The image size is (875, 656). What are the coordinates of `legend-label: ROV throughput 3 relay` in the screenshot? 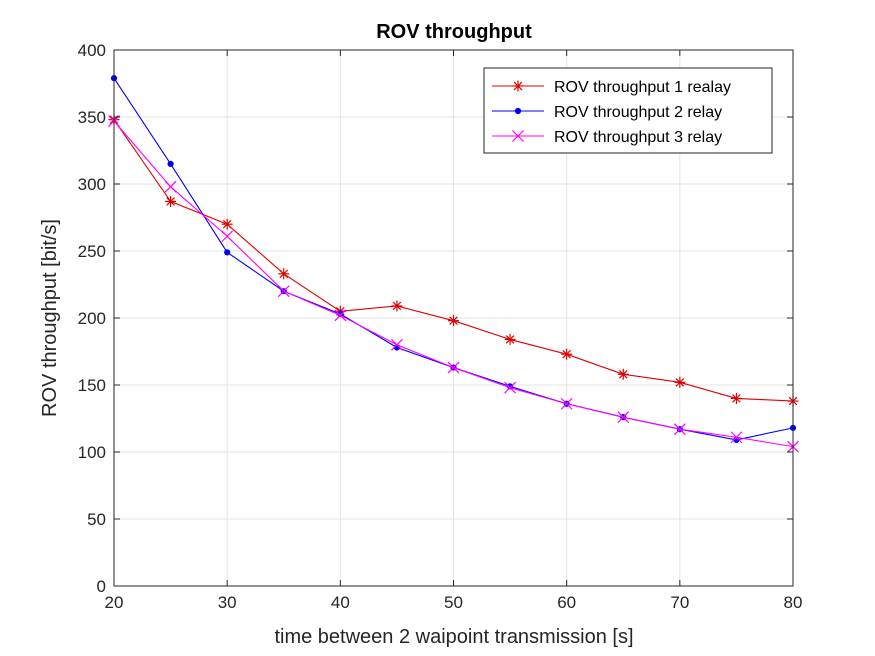 It's located at (638, 137).